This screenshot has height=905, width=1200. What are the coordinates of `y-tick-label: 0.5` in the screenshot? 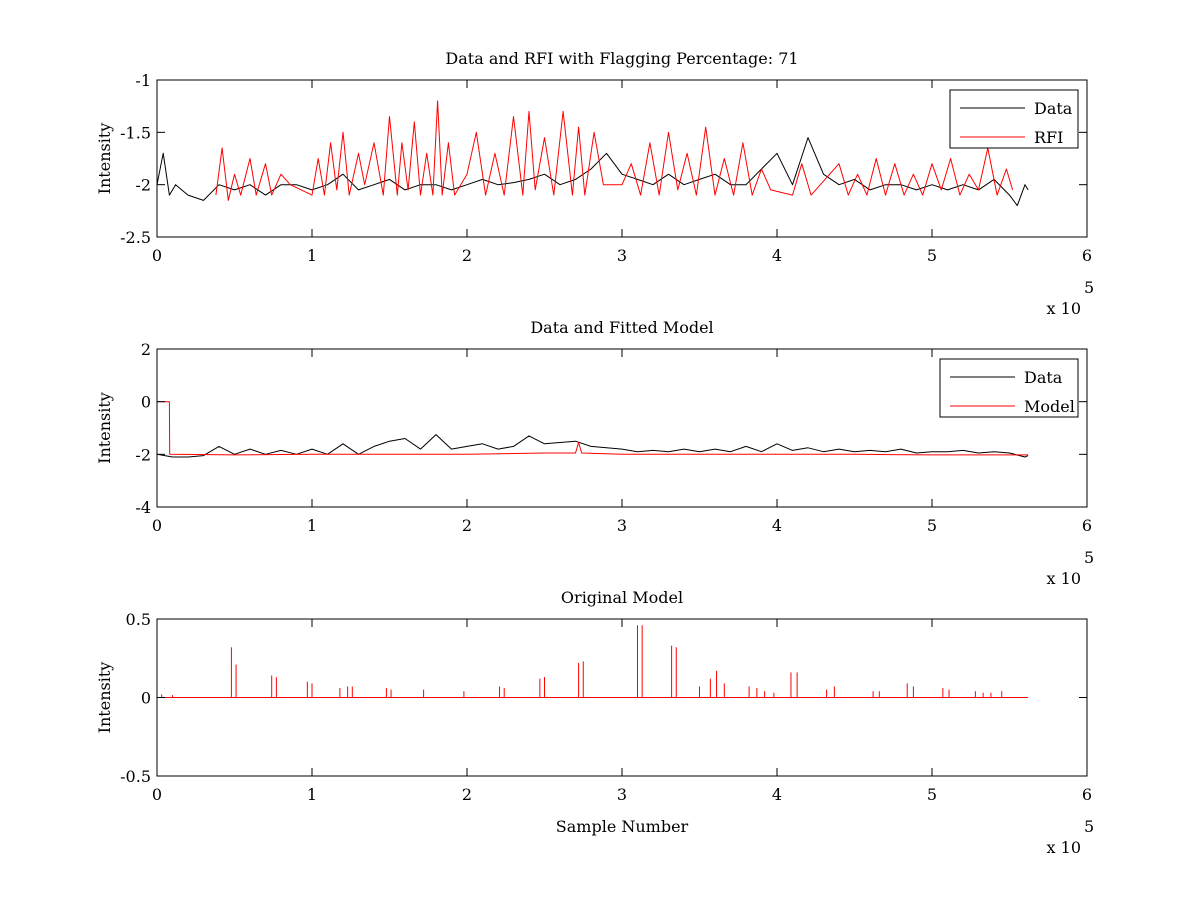 It's located at (138, 619).